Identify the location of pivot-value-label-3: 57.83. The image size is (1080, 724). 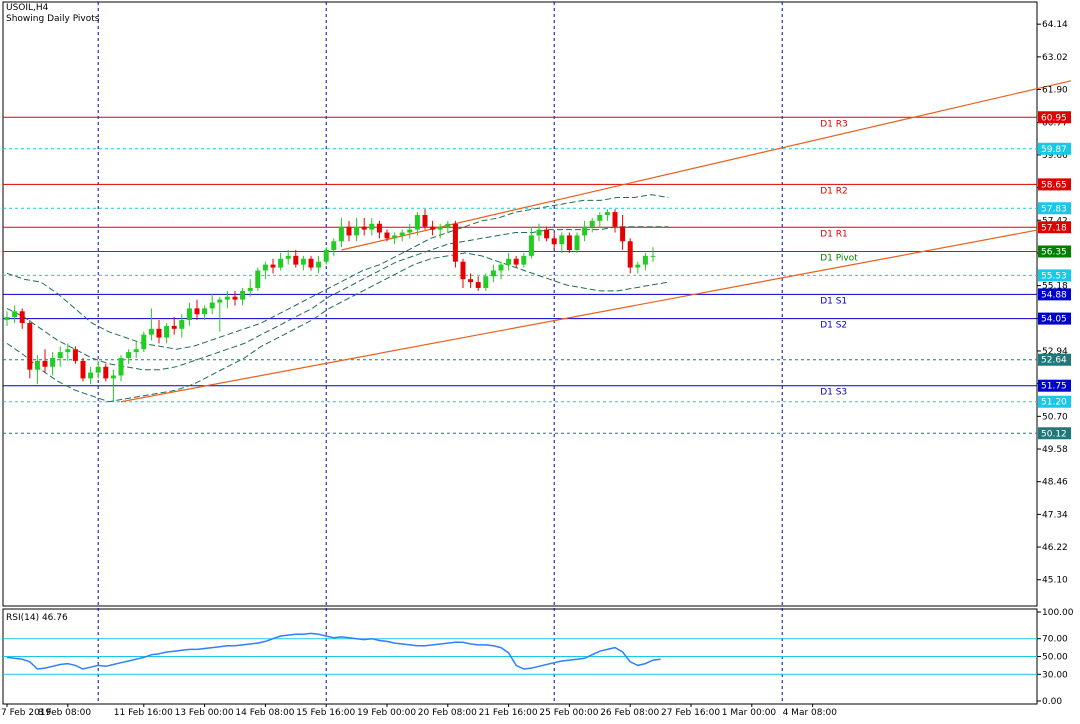
(1054, 209).